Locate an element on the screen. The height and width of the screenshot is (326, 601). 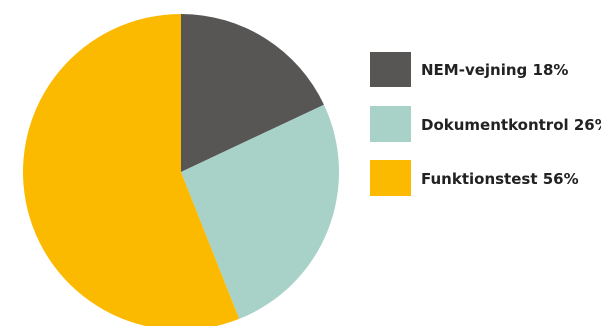
legend-label-funktionstest: Funktionstest 56% is located at coordinates (500, 179).